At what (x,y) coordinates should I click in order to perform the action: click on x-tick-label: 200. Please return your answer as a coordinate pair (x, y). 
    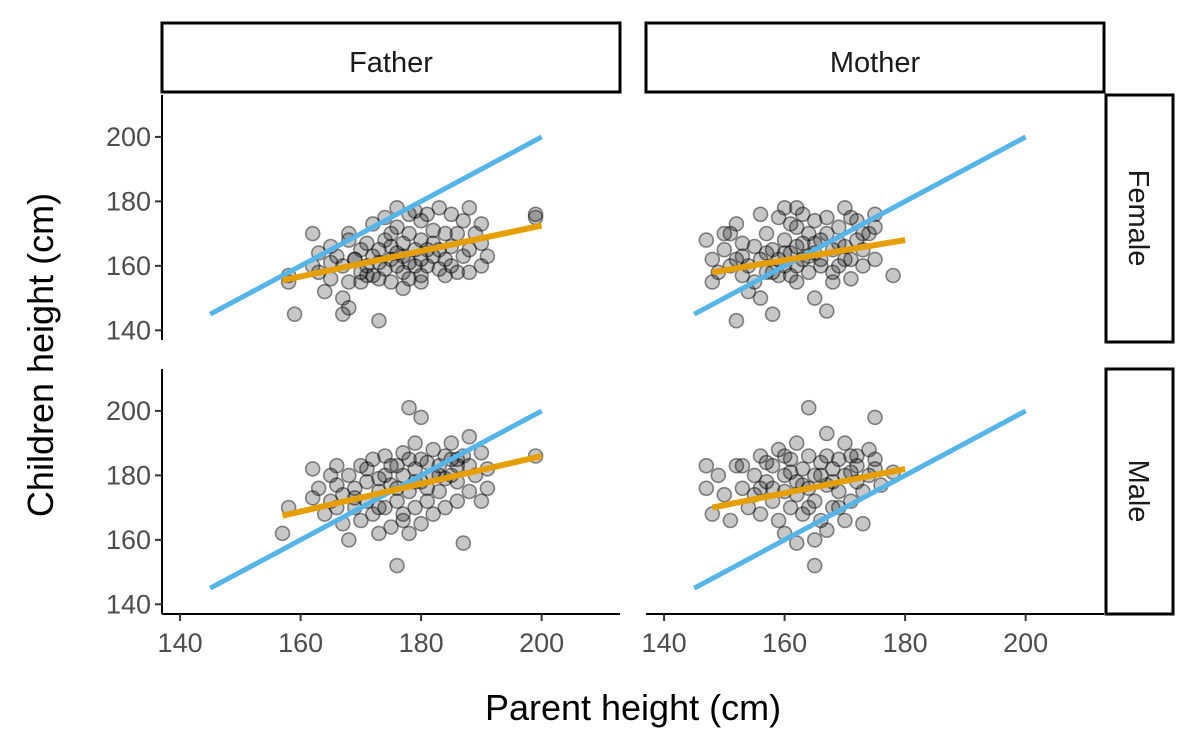
    Looking at the image, I should click on (541, 643).